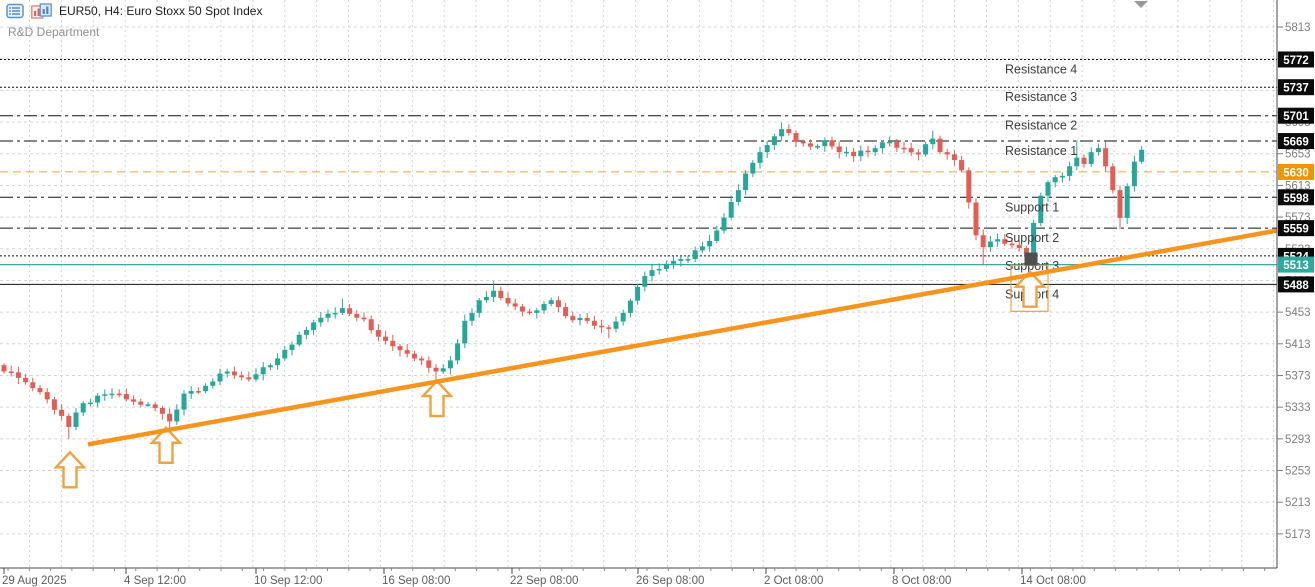 The image size is (1315, 587). What do you see at coordinates (1298, 313) in the screenshot?
I see `price-tick-label: 5453` at bounding box center [1298, 313].